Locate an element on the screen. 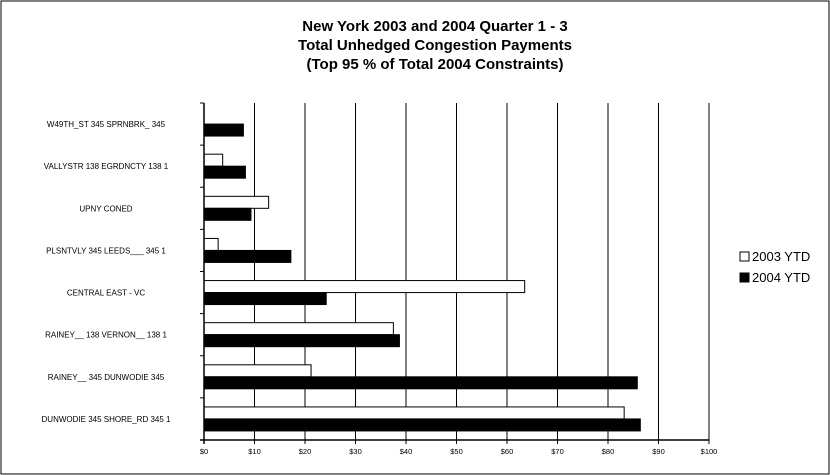 The image size is (830, 475). category-label-6: RAINEY__ 345 DUNWODIE 345 is located at coordinates (106, 377).